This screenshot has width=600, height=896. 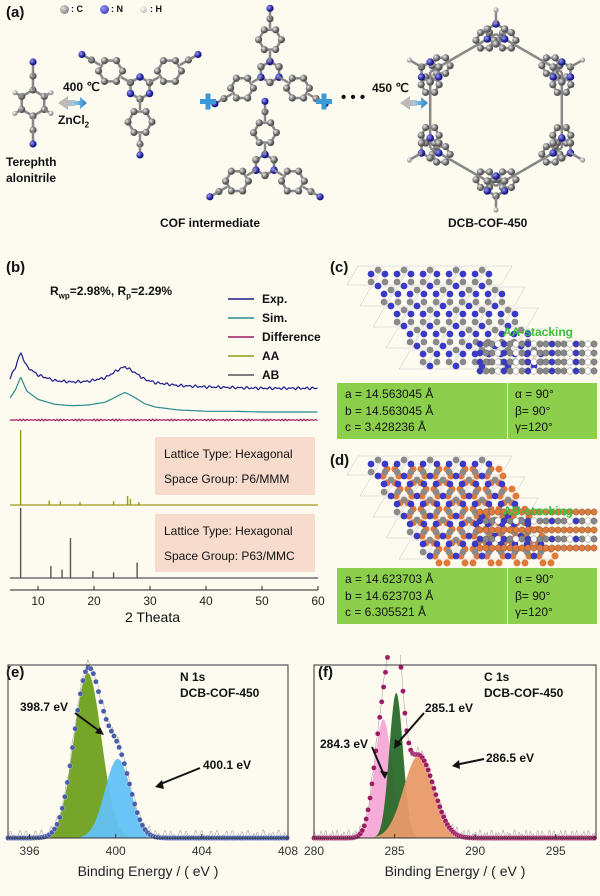 I want to click on plot-frame, so click(x=148, y=751).